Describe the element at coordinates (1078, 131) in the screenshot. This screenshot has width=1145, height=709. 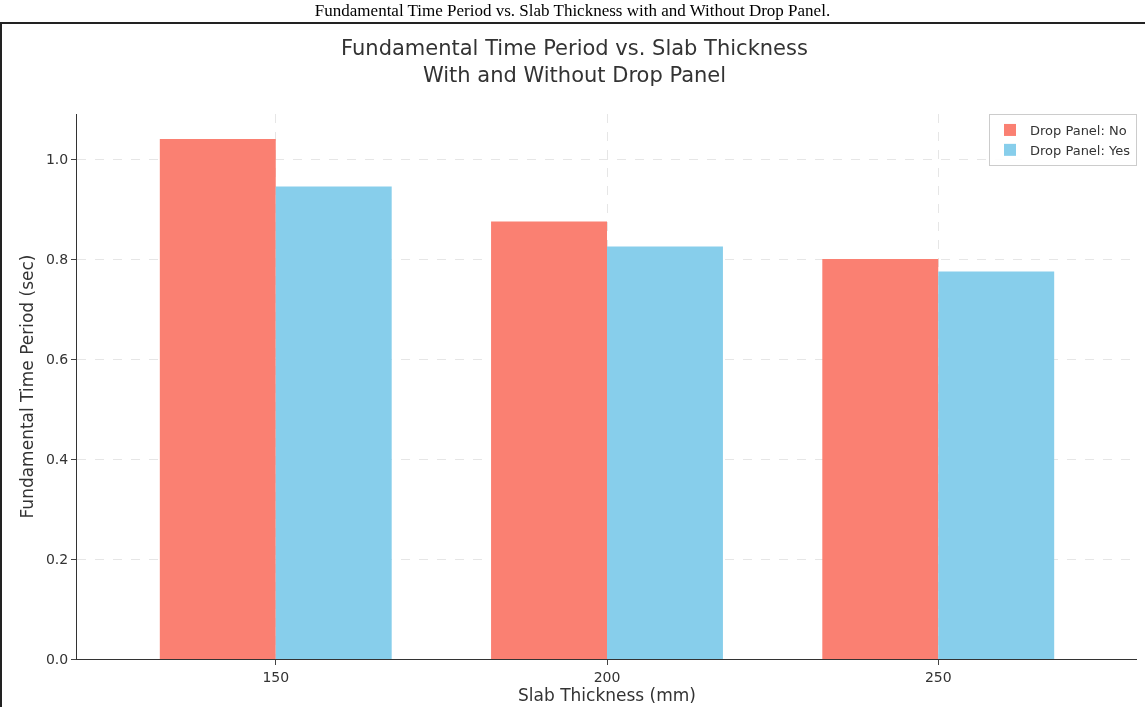
I see `legend-label: Drop Panel: No` at that location.